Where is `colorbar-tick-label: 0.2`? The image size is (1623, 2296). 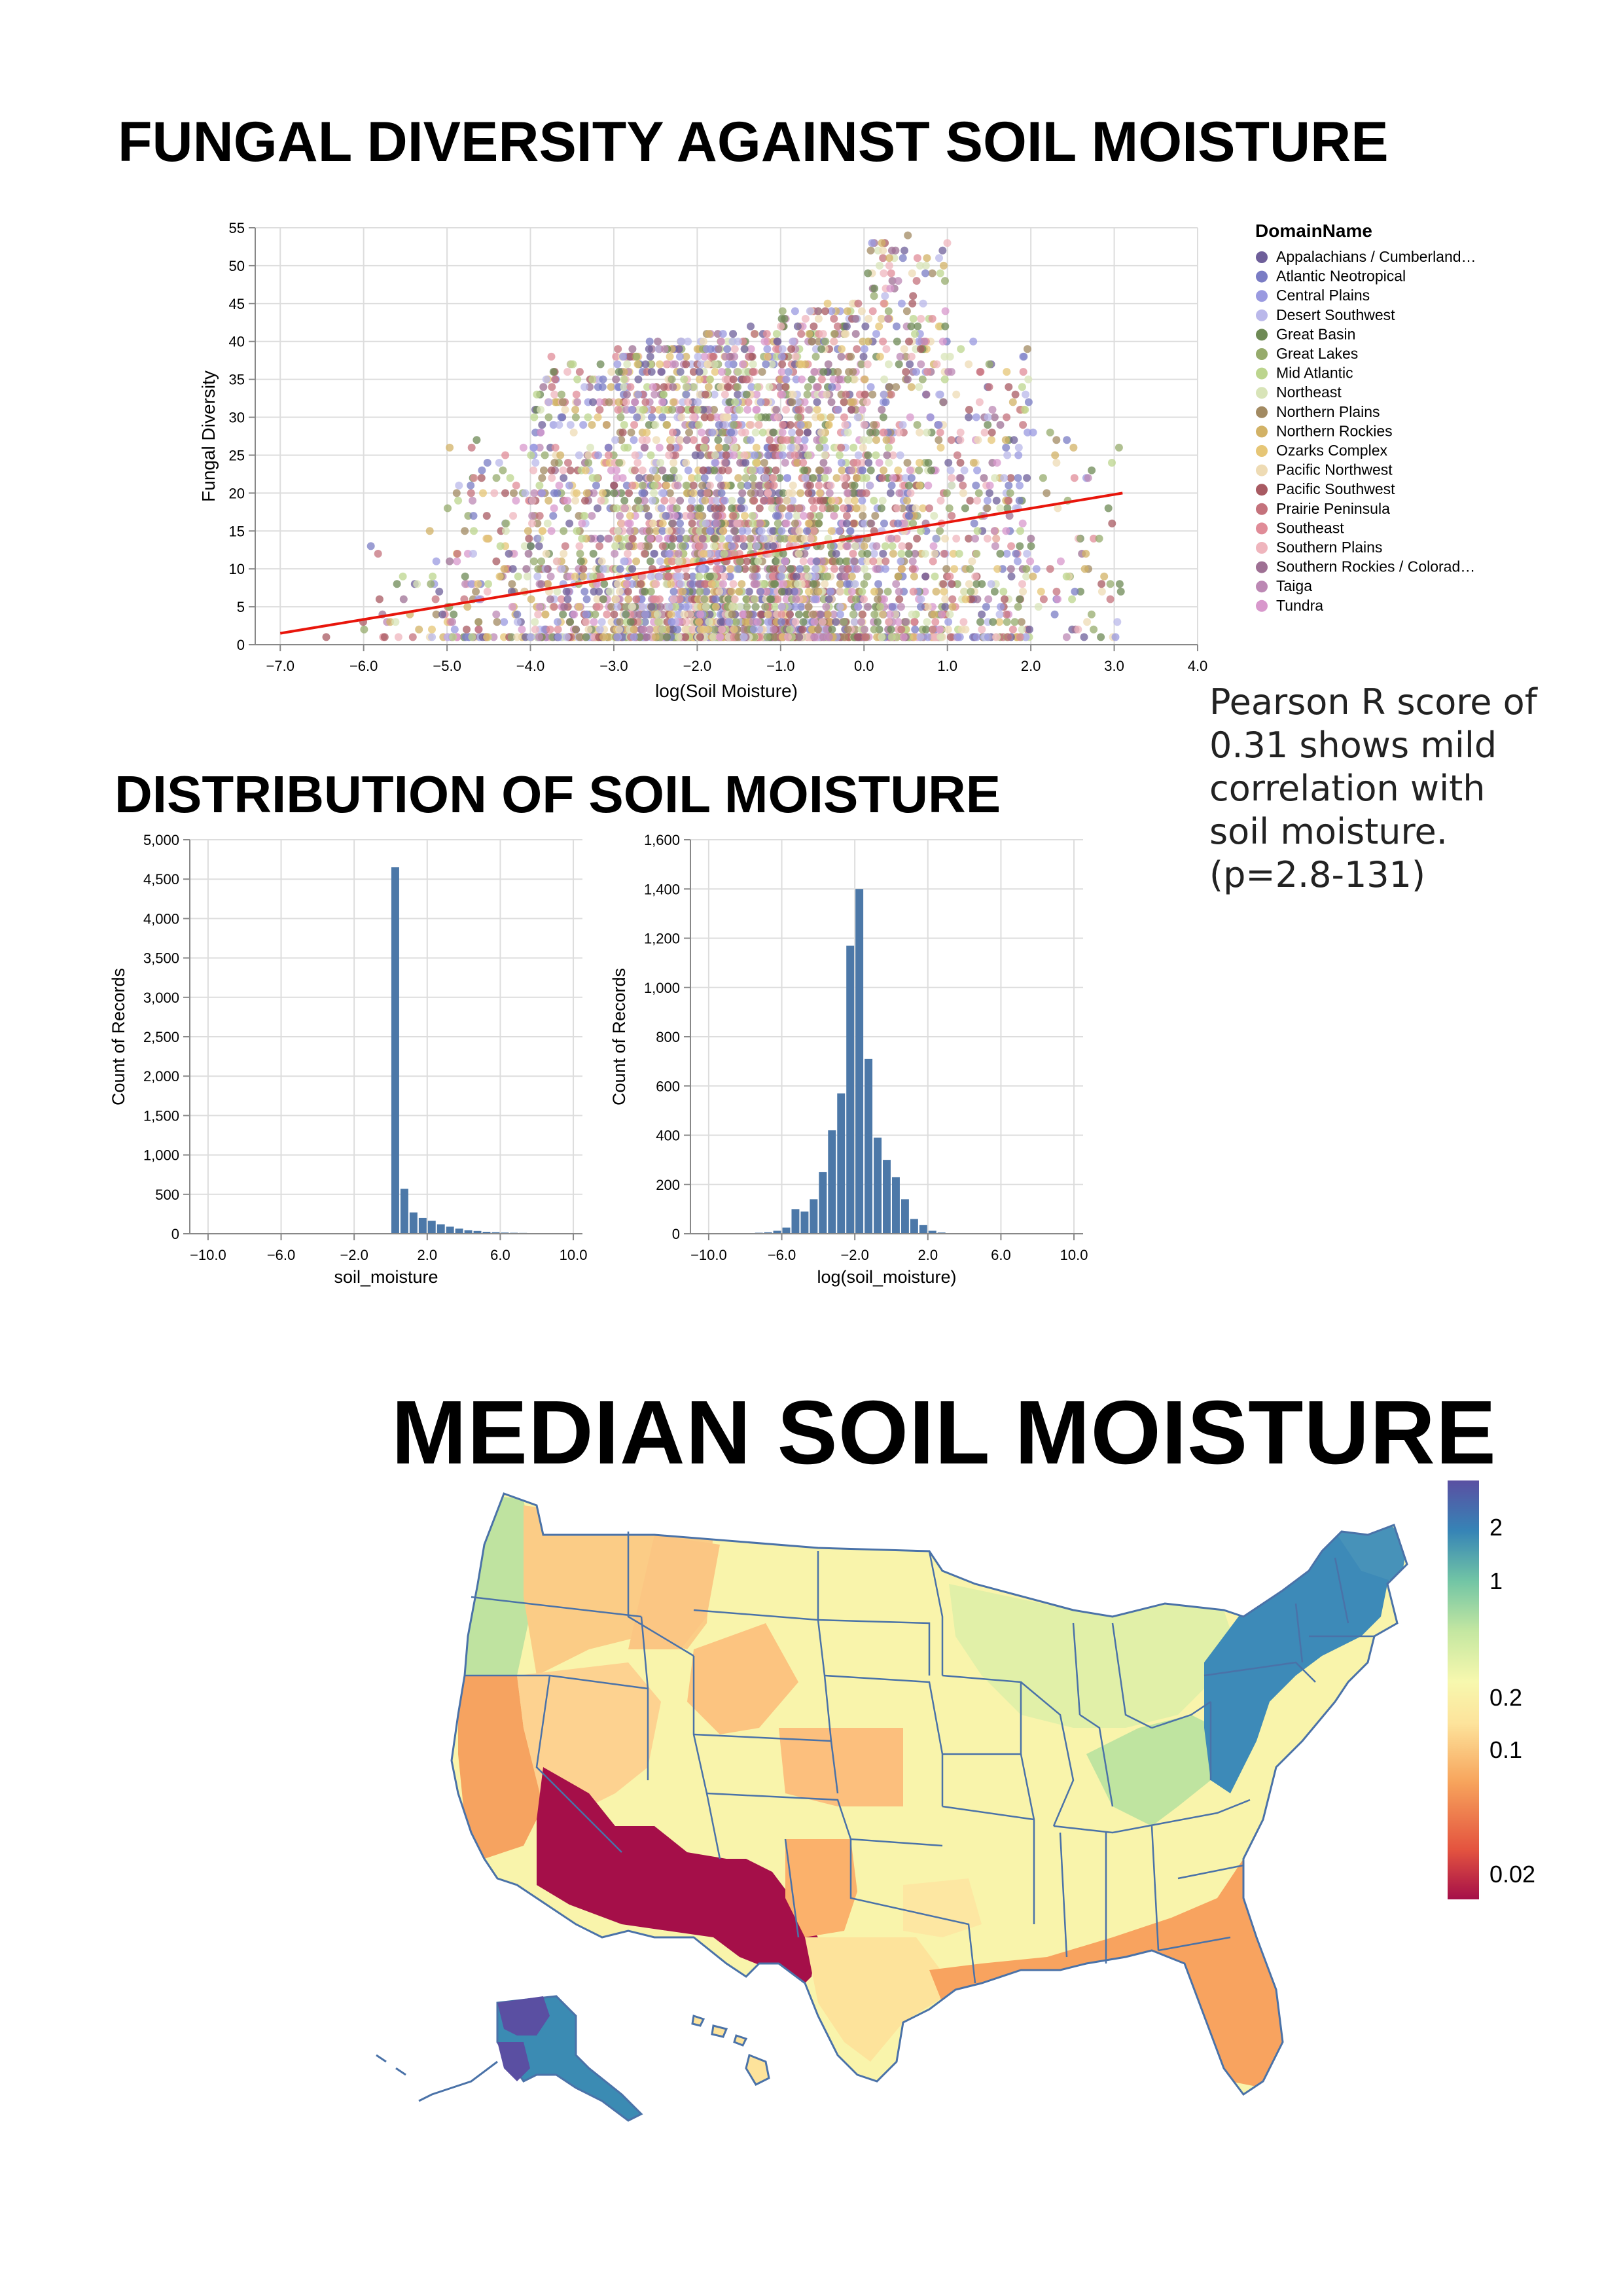 colorbar-tick-label: 0.2 is located at coordinates (1505, 1697).